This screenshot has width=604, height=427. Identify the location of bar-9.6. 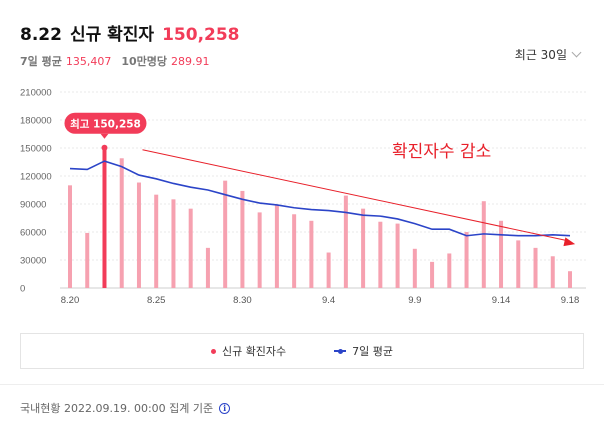
(363, 248).